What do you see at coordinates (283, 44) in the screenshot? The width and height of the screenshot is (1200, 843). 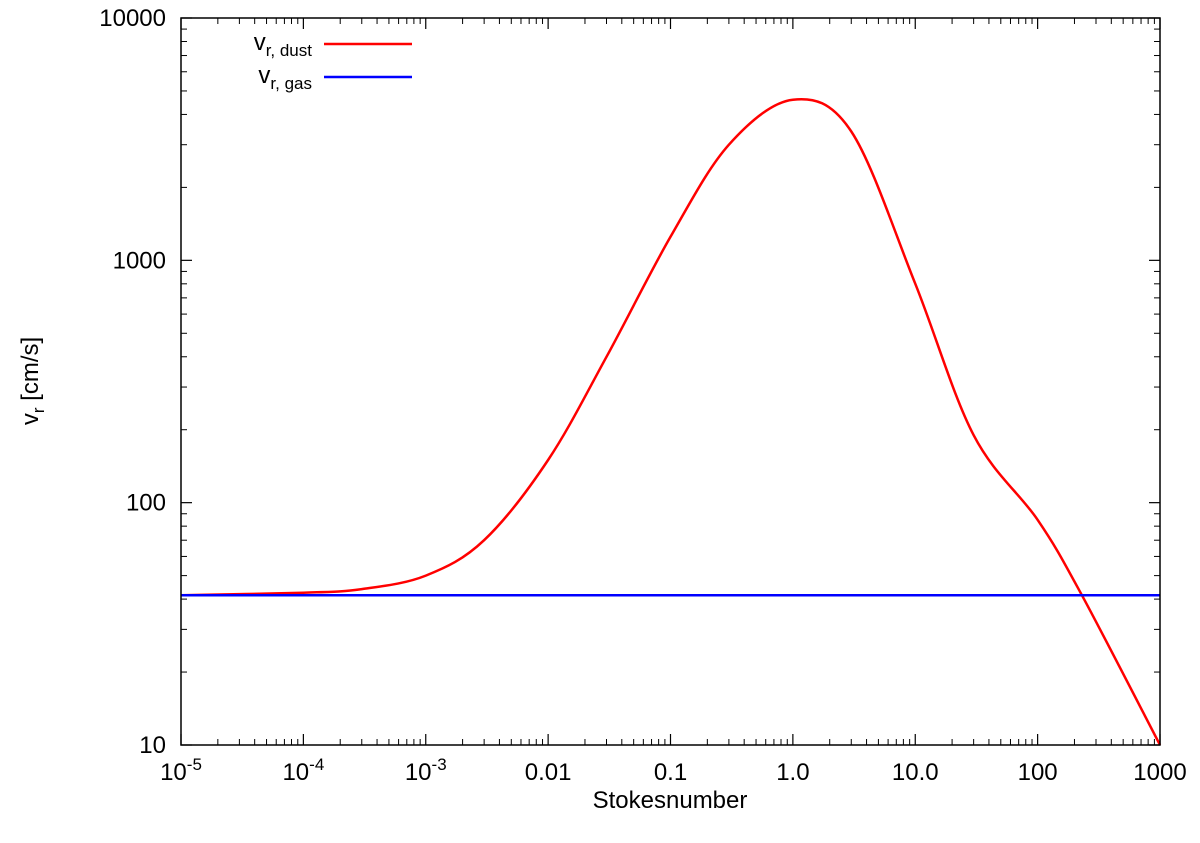 I see `legend-label-dust: vr, dust` at bounding box center [283, 44].